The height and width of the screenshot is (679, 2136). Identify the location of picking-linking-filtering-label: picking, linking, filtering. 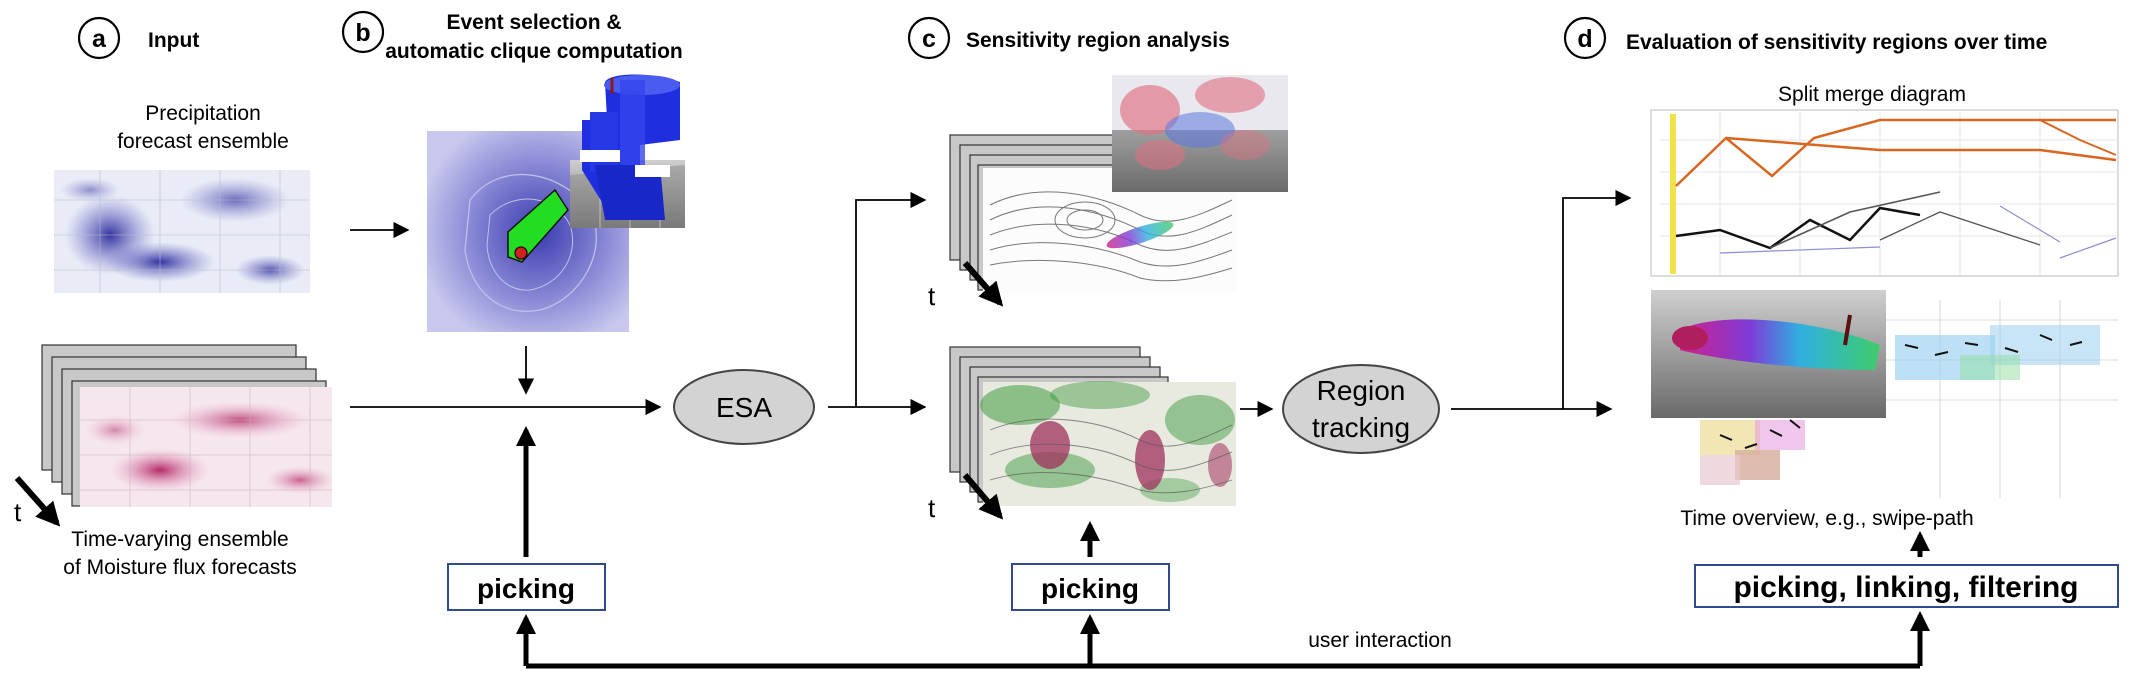
(1905, 587).